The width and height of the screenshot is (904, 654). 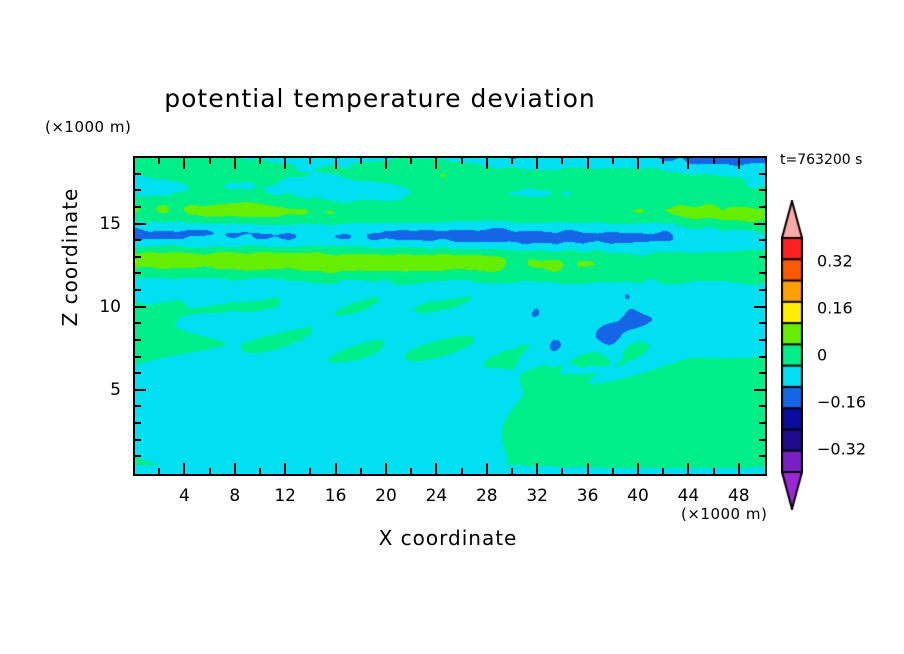 I want to click on timestamp-label: t=763200 s, so click(x=821, y=160).